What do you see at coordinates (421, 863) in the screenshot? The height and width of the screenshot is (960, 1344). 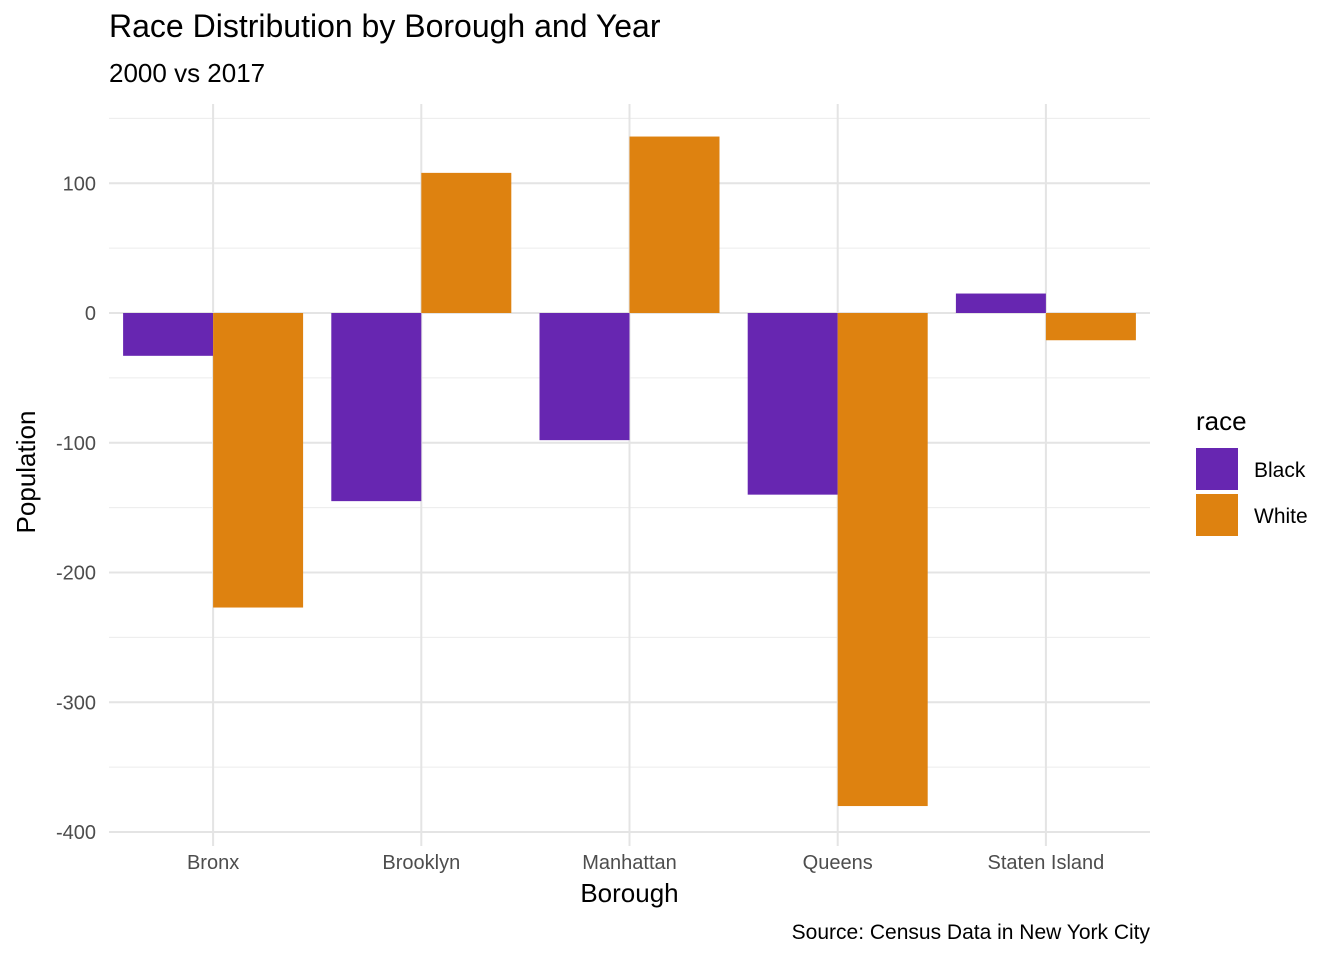 I see `x-tick-label: Brooklyn` at bounding box center [421, 863].